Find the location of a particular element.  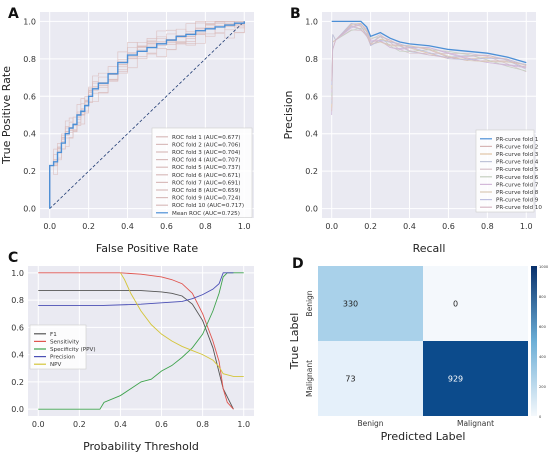

roc-chance-line is located at coordinates (147, 115).